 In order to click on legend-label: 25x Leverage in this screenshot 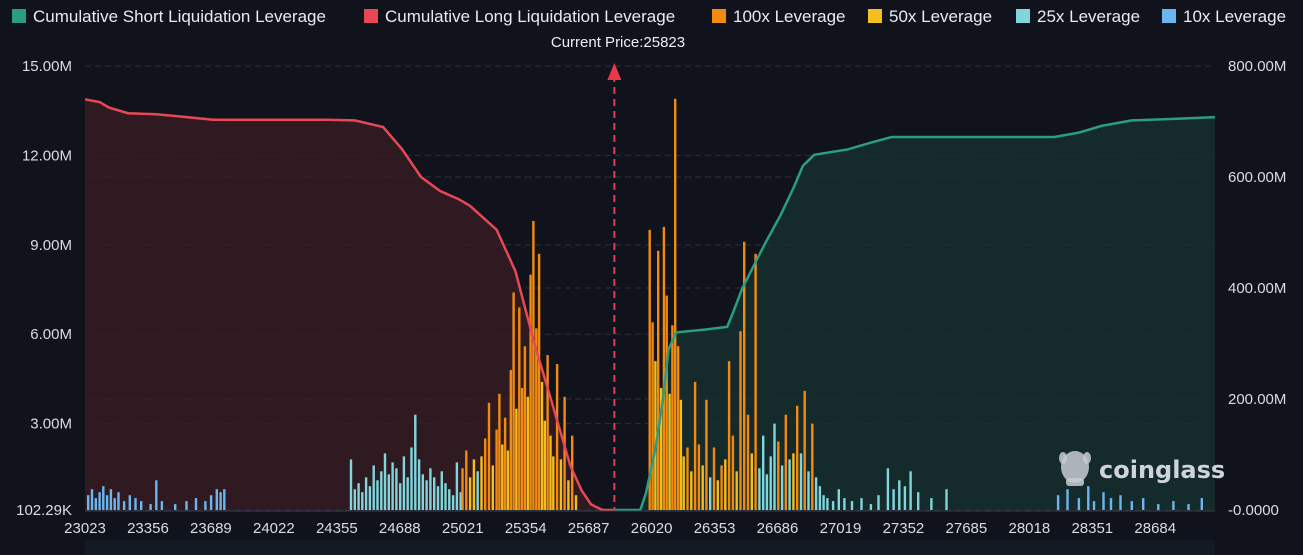, I will do `click(1088, 16)`.